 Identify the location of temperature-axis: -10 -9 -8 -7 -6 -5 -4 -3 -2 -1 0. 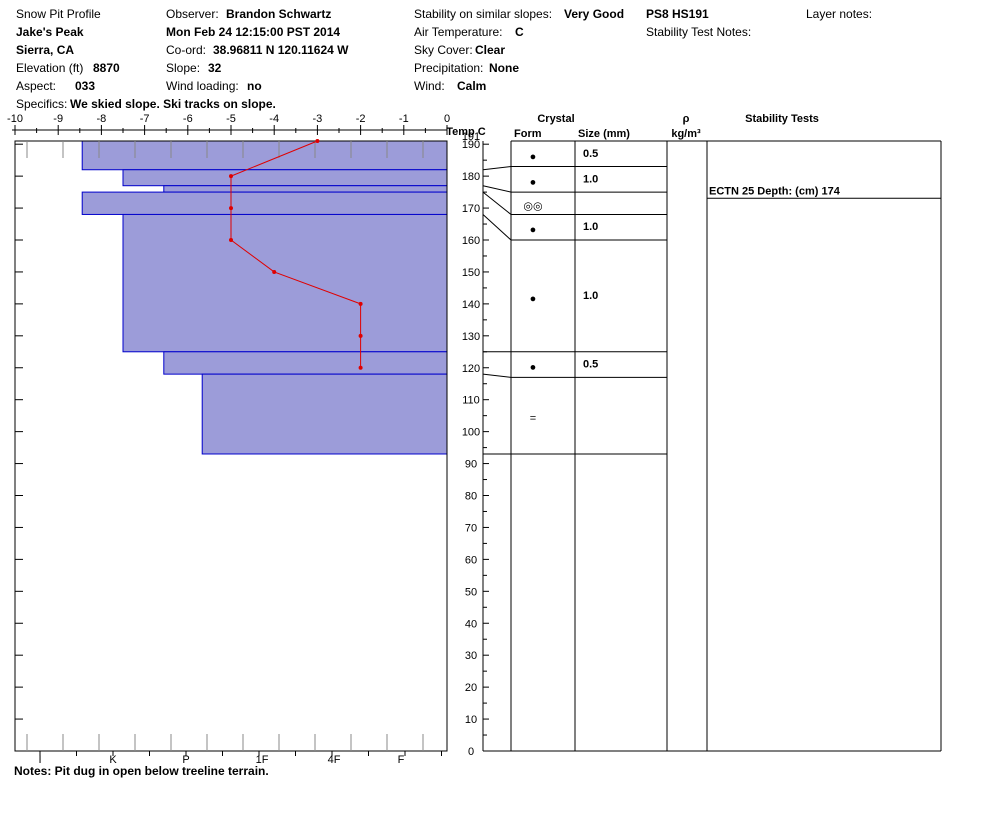
(228, 124).